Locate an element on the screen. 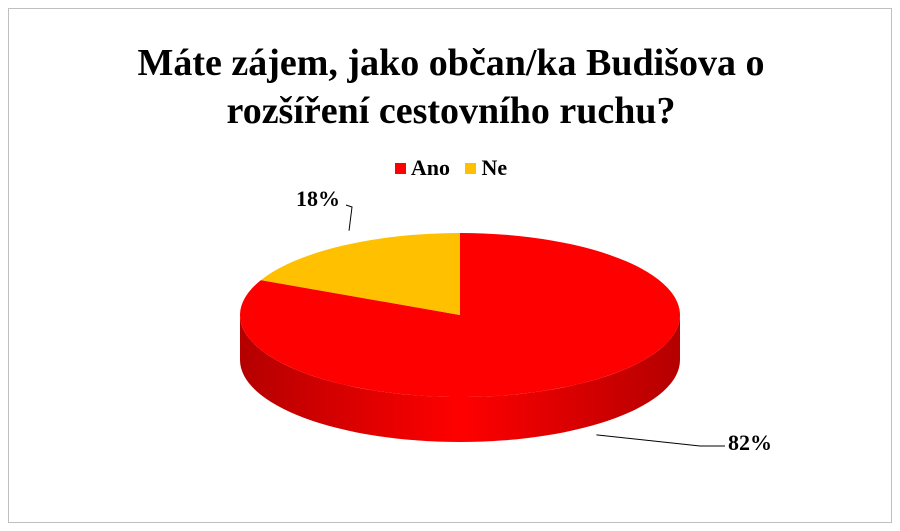  legend-item-ne: Ne is located at coordinates (486, 168).